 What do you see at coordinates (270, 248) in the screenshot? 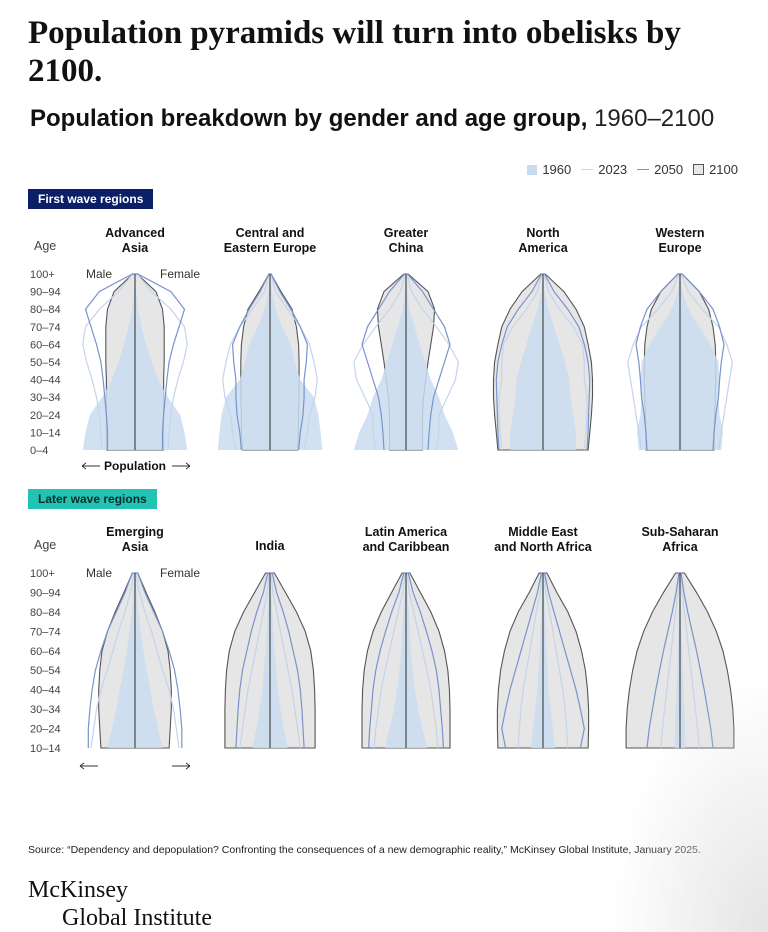
I see `region-title: Eastern Europe` at bounding box center [270, 248].